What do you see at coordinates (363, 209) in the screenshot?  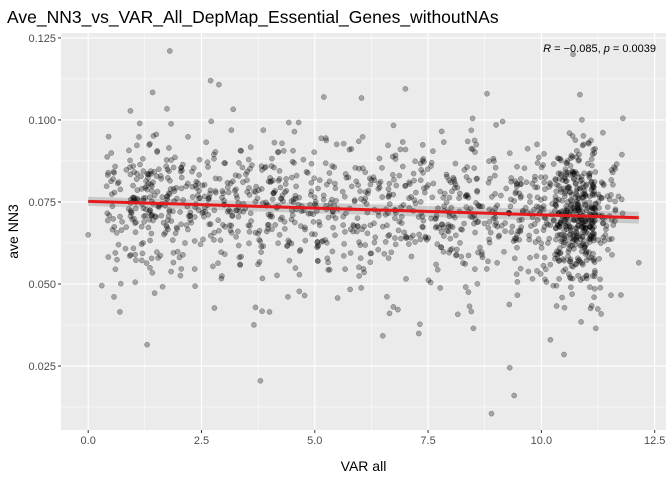 I see `regression-line` at bounding box center [363, 209].